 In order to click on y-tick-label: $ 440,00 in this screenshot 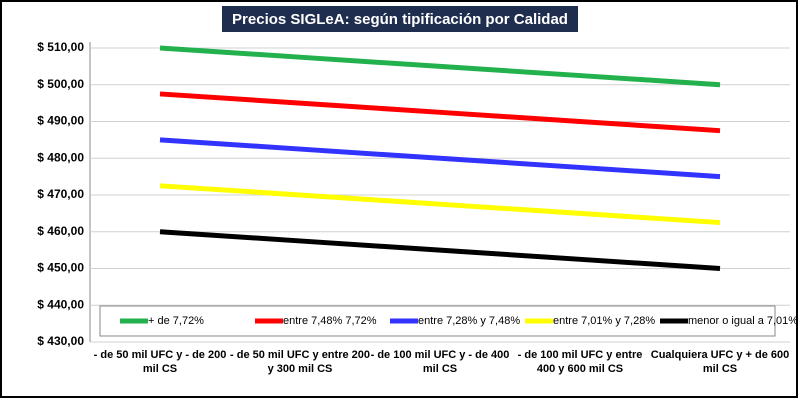, I will do `click(60, 304)`.